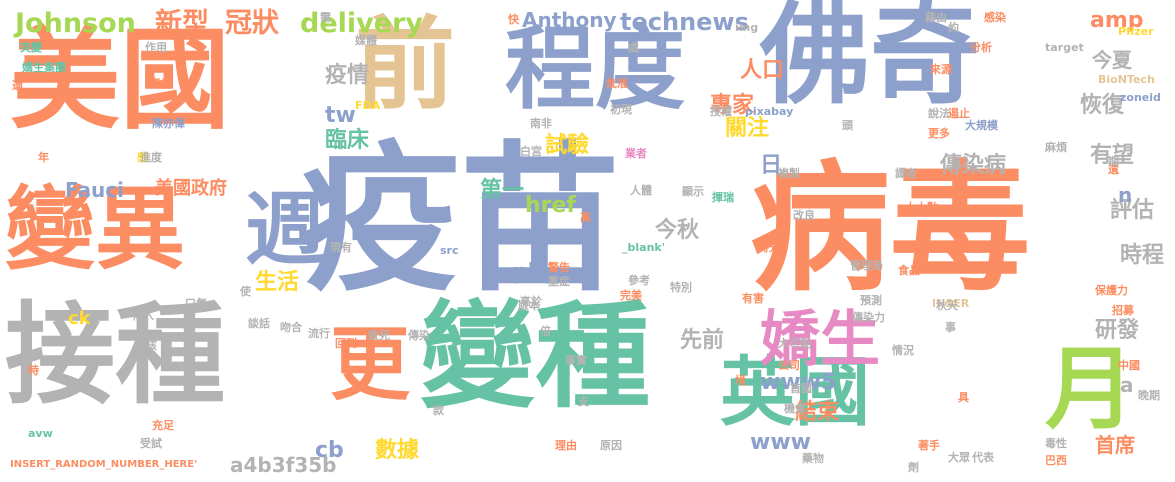 The height and width of the screenshot is (482, 1175). I want to click on word-cjk-81: 更多, so click(939, 133).